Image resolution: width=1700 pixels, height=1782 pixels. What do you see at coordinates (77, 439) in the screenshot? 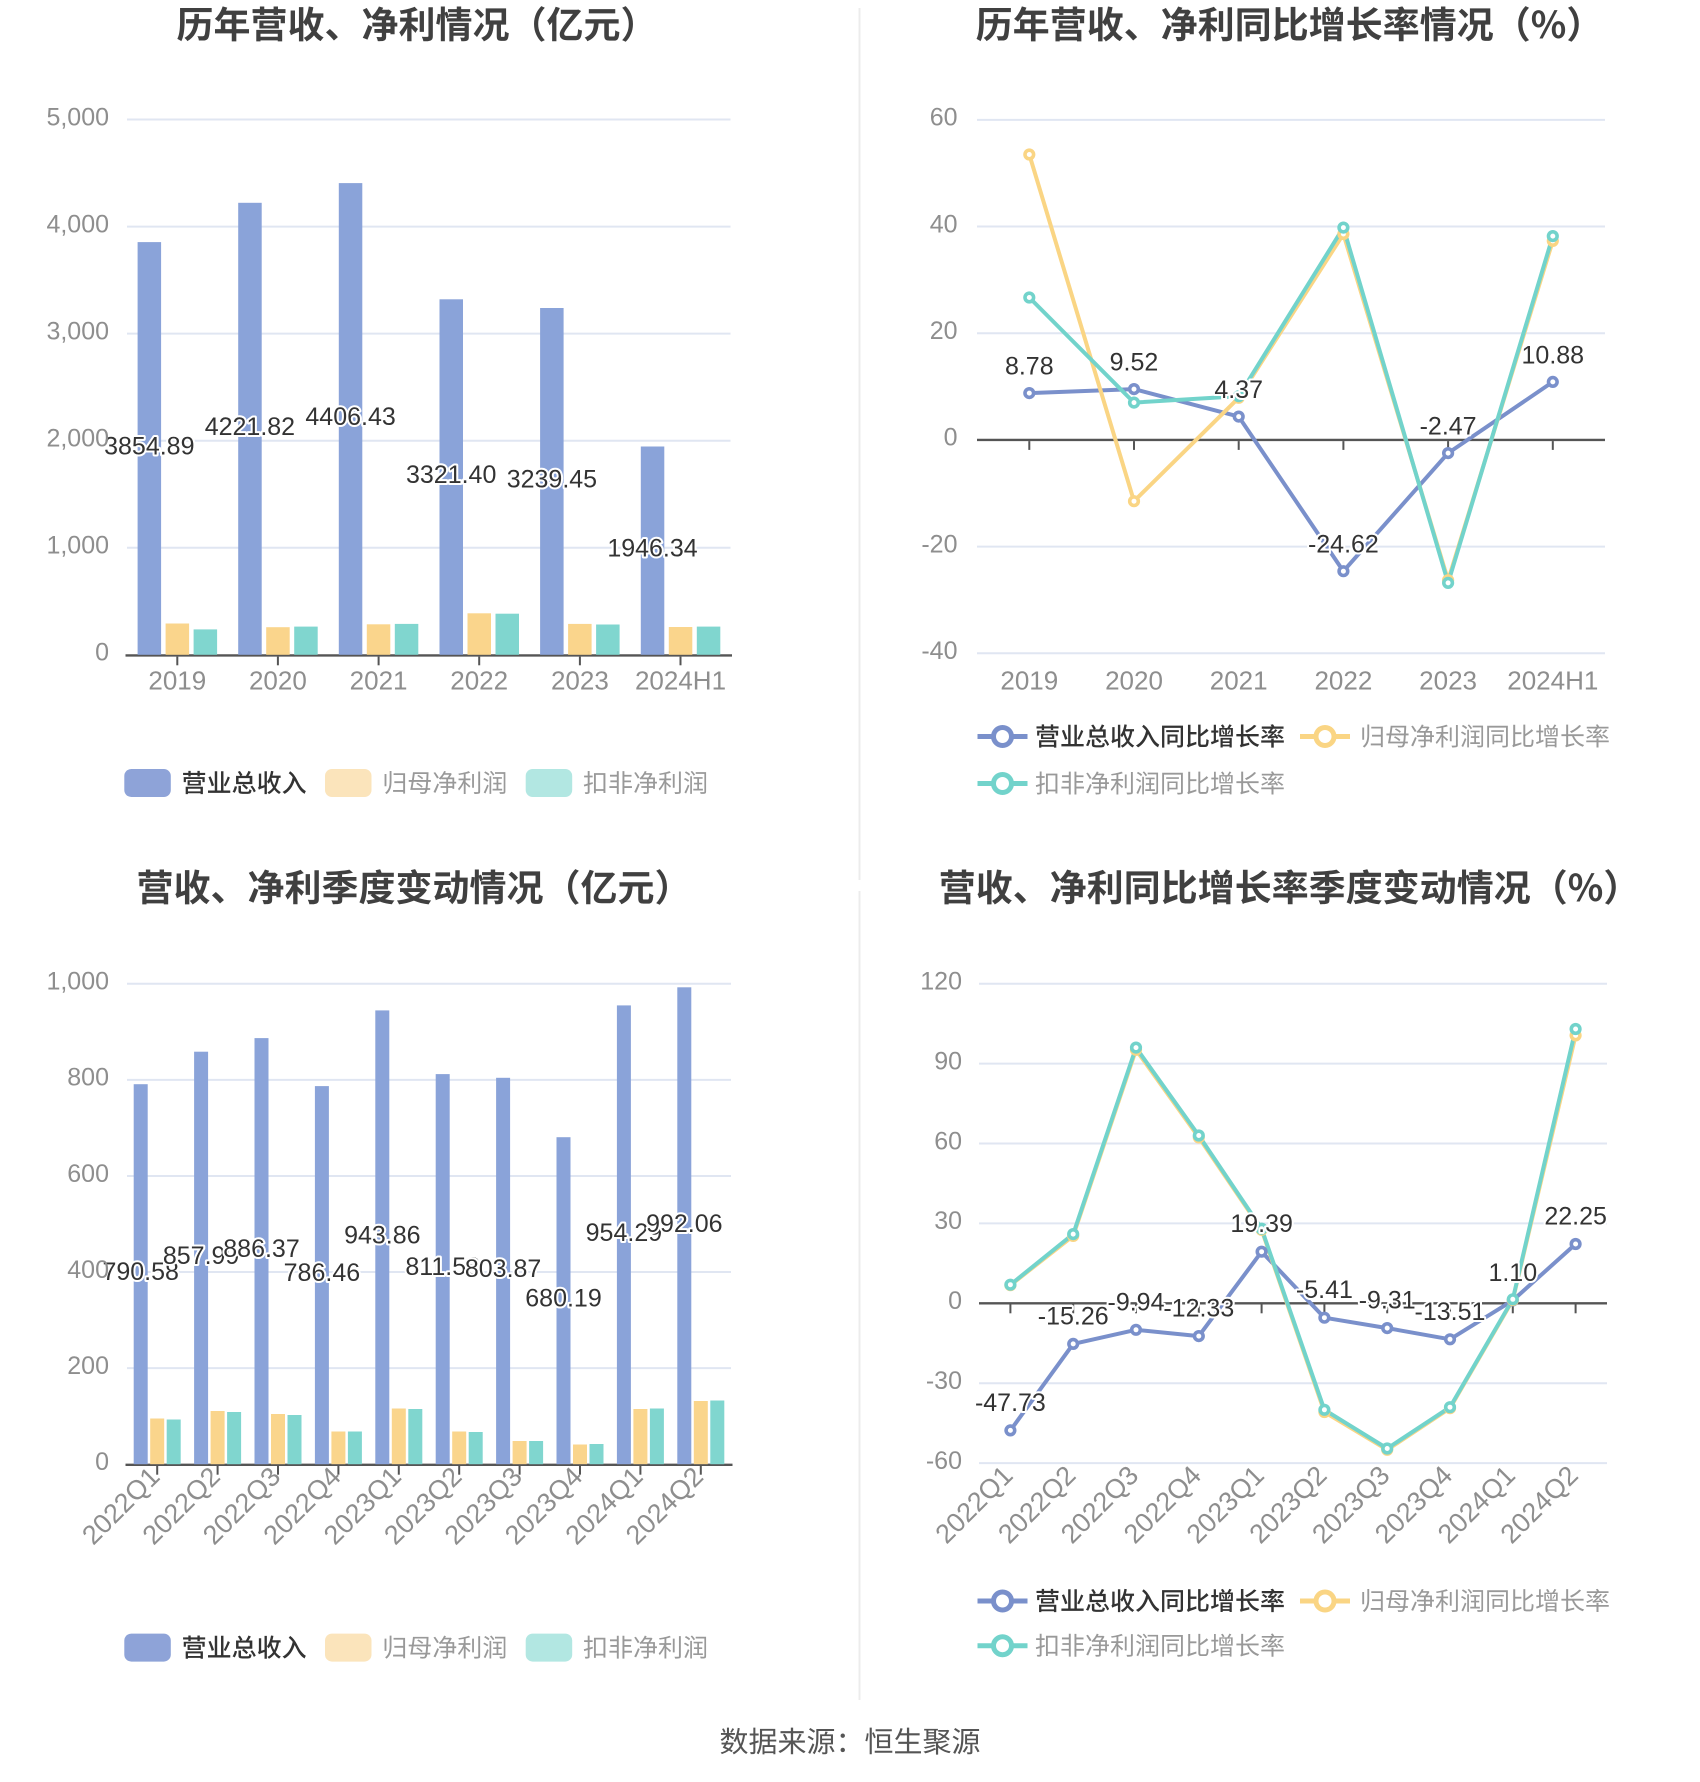
I see `svg-text: 2,000` at bounding box center [77, 439].